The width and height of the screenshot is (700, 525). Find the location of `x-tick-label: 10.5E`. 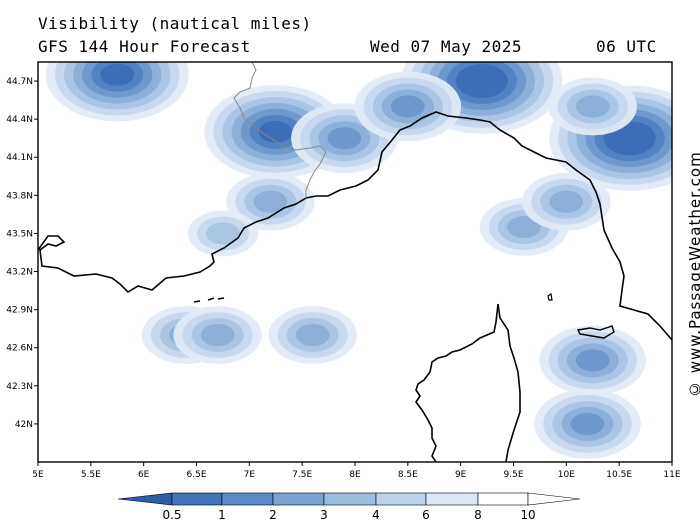

x-tick-label: 10.5E is located at coordinates (619, 475).